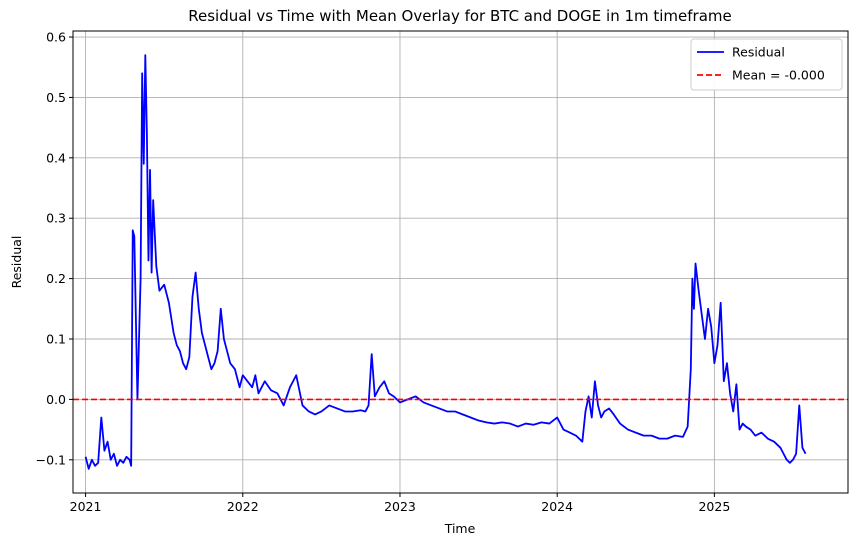  I want to click on y-tick-label: 0.0, so click(56, 399).